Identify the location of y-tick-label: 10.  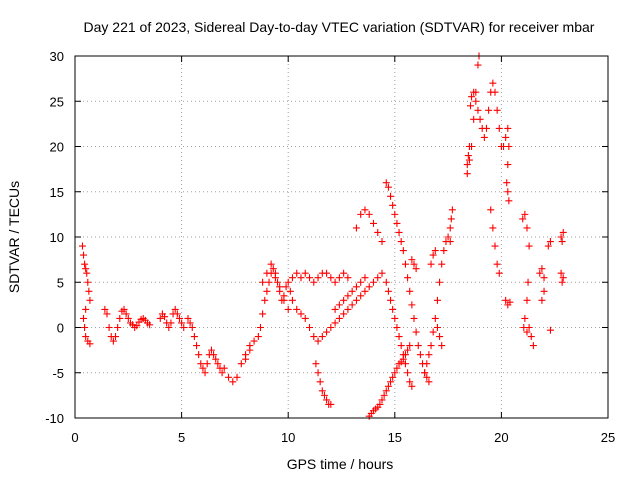
(57, 237).